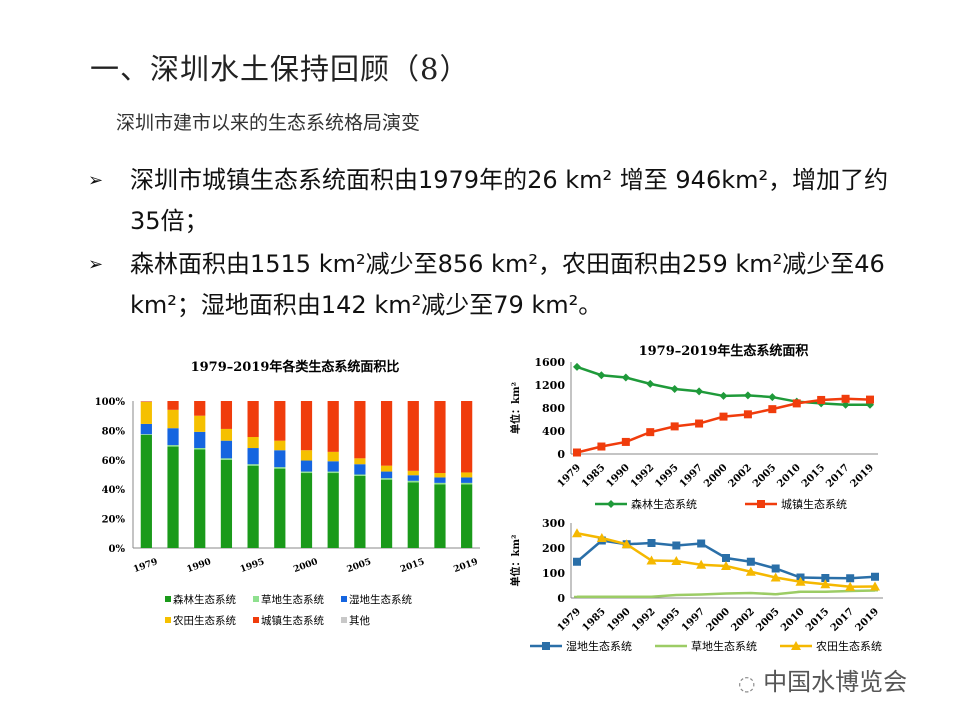 Image resolution: width=960 pixels, height=720 pixels. I want to click on y-axis-label: 单位：km², so click(515, 408).